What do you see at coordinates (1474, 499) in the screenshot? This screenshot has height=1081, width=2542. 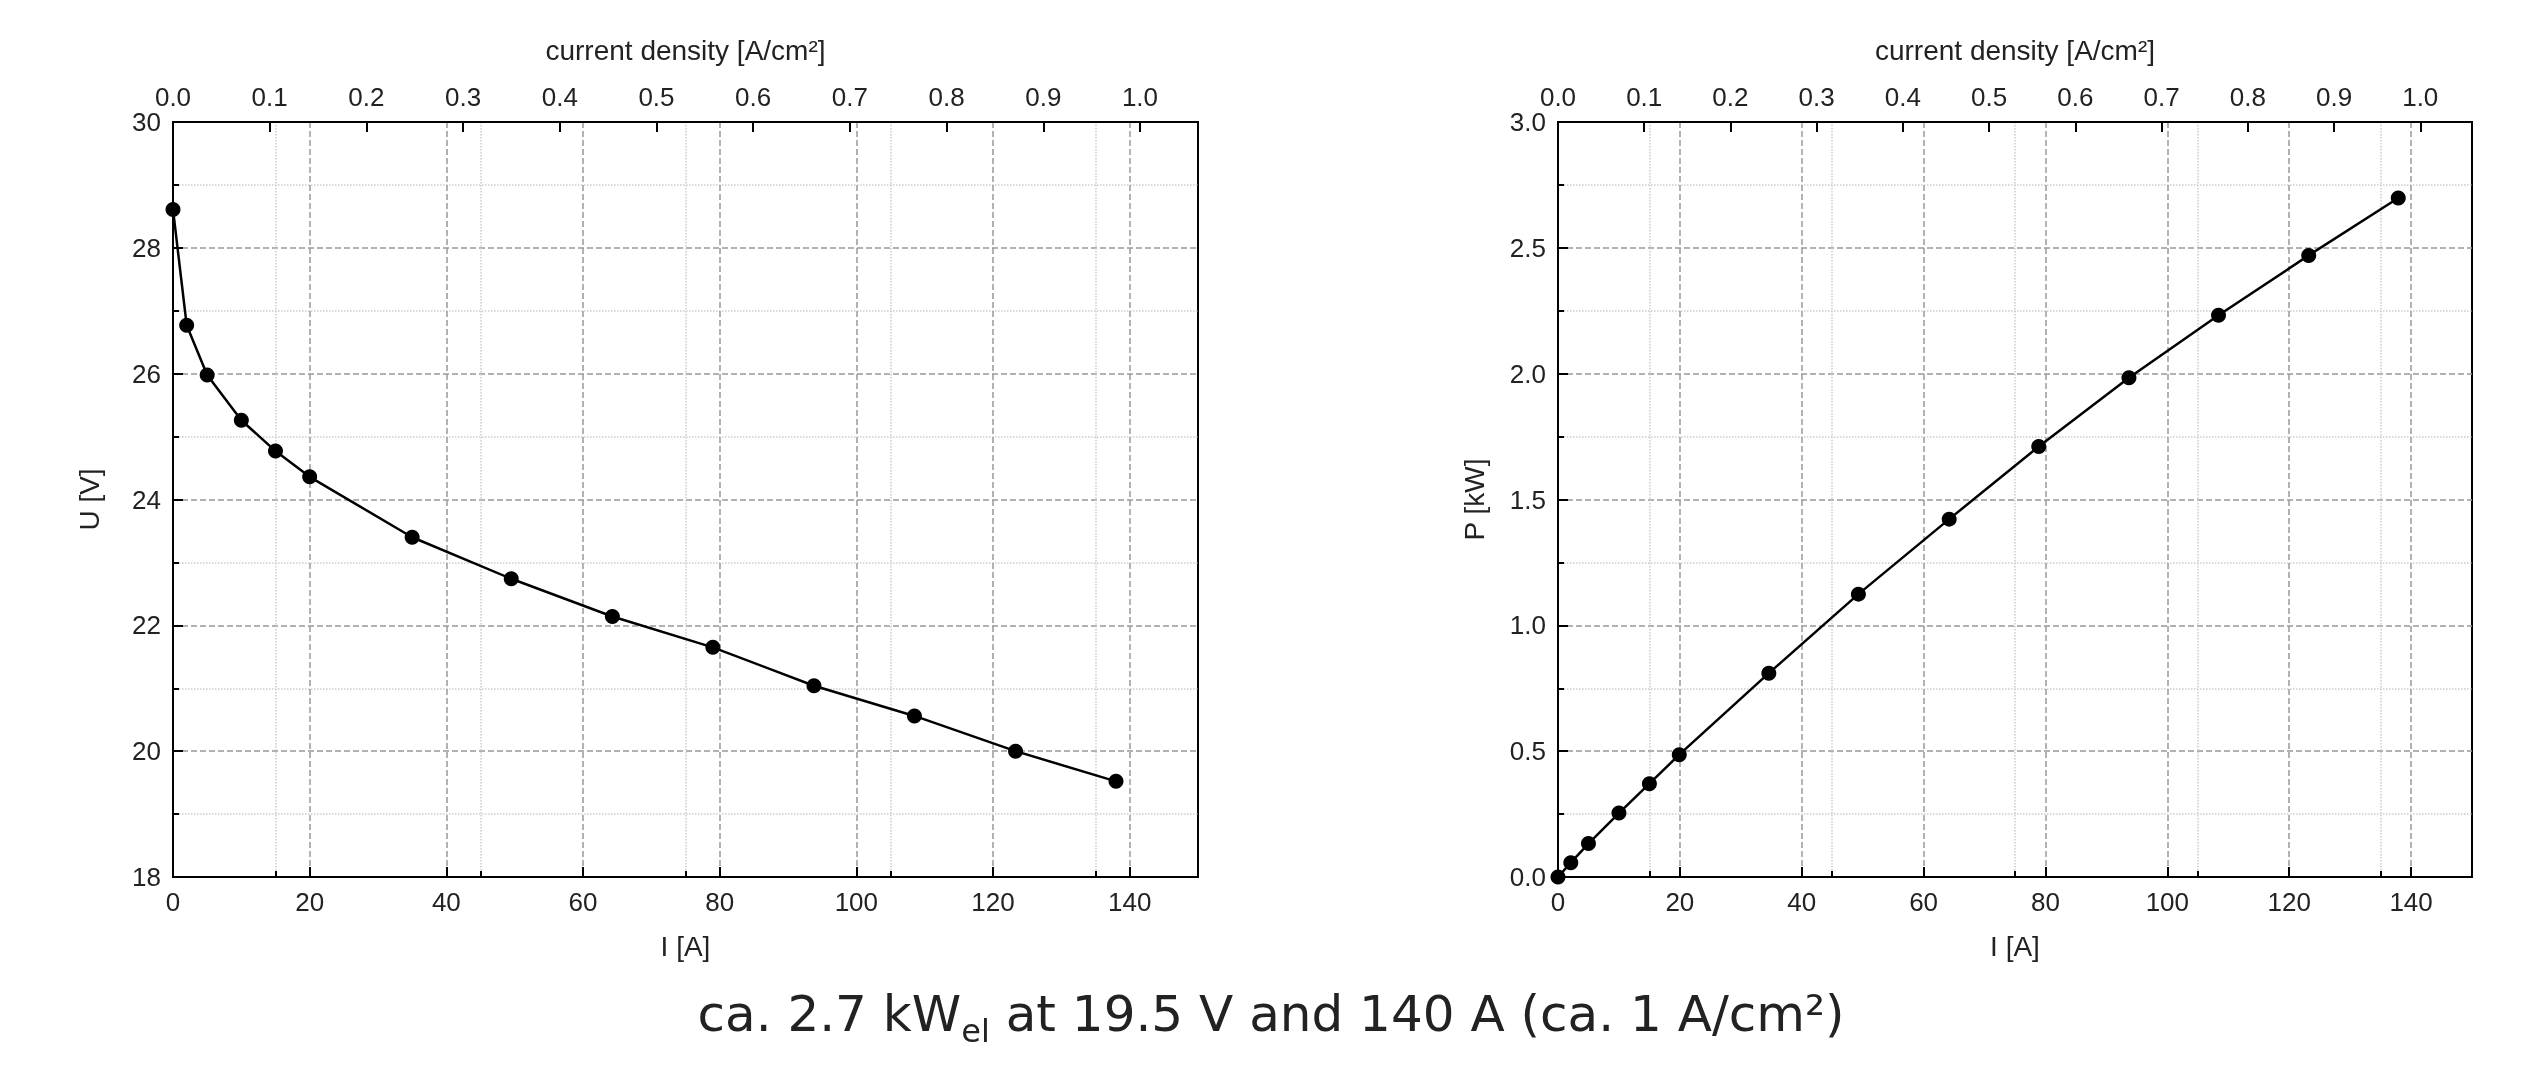 I see `y-axis-title: P [kW]` at bounding box center [1474, 499].